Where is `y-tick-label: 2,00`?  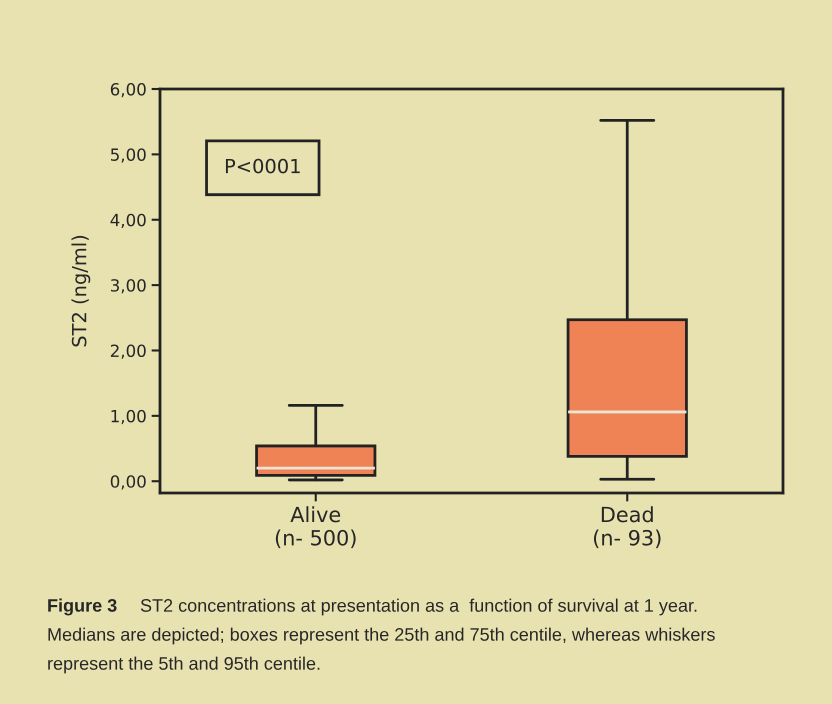 y-tick-label: 2,00 is located at coordinates (128, 351).